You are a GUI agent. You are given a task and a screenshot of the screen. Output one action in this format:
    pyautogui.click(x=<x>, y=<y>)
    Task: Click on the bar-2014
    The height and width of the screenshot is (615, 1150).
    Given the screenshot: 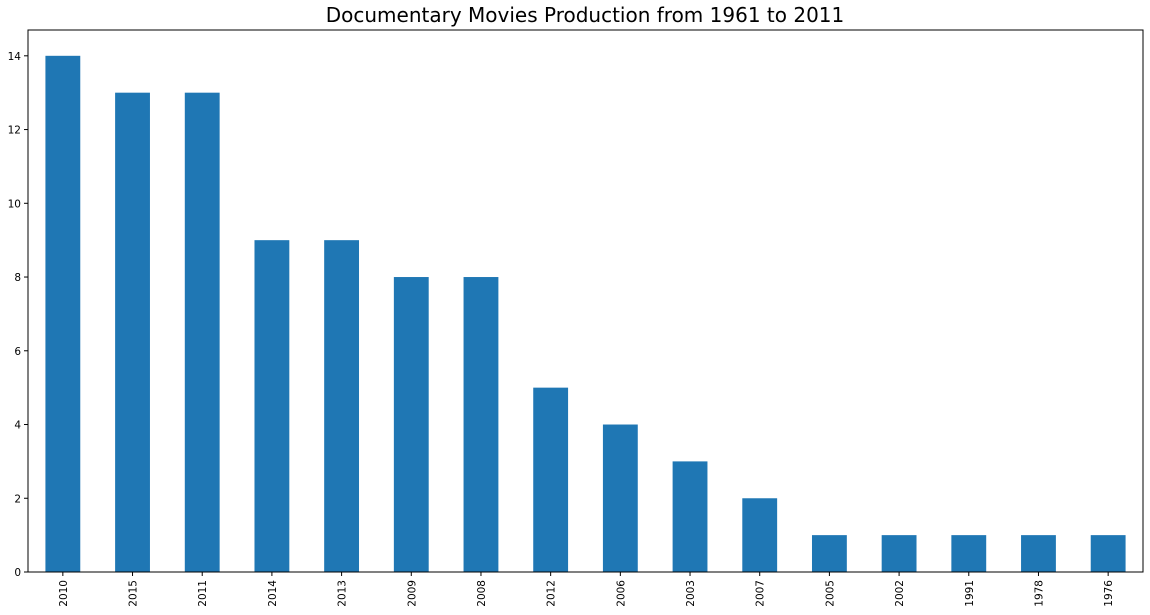 What is the action you would take?
    pyautogui.click(x=272, y=406)
    